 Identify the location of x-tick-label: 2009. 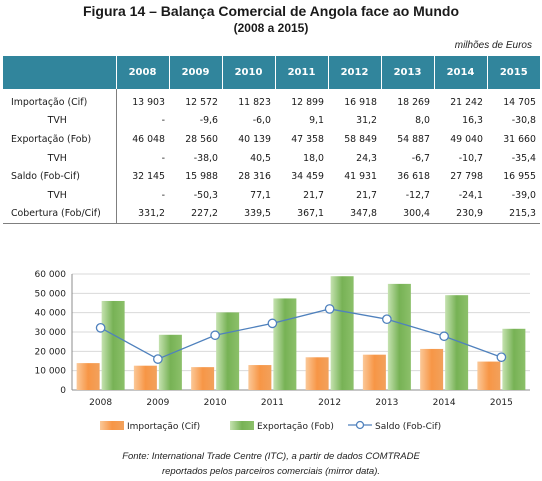
(157, 403).